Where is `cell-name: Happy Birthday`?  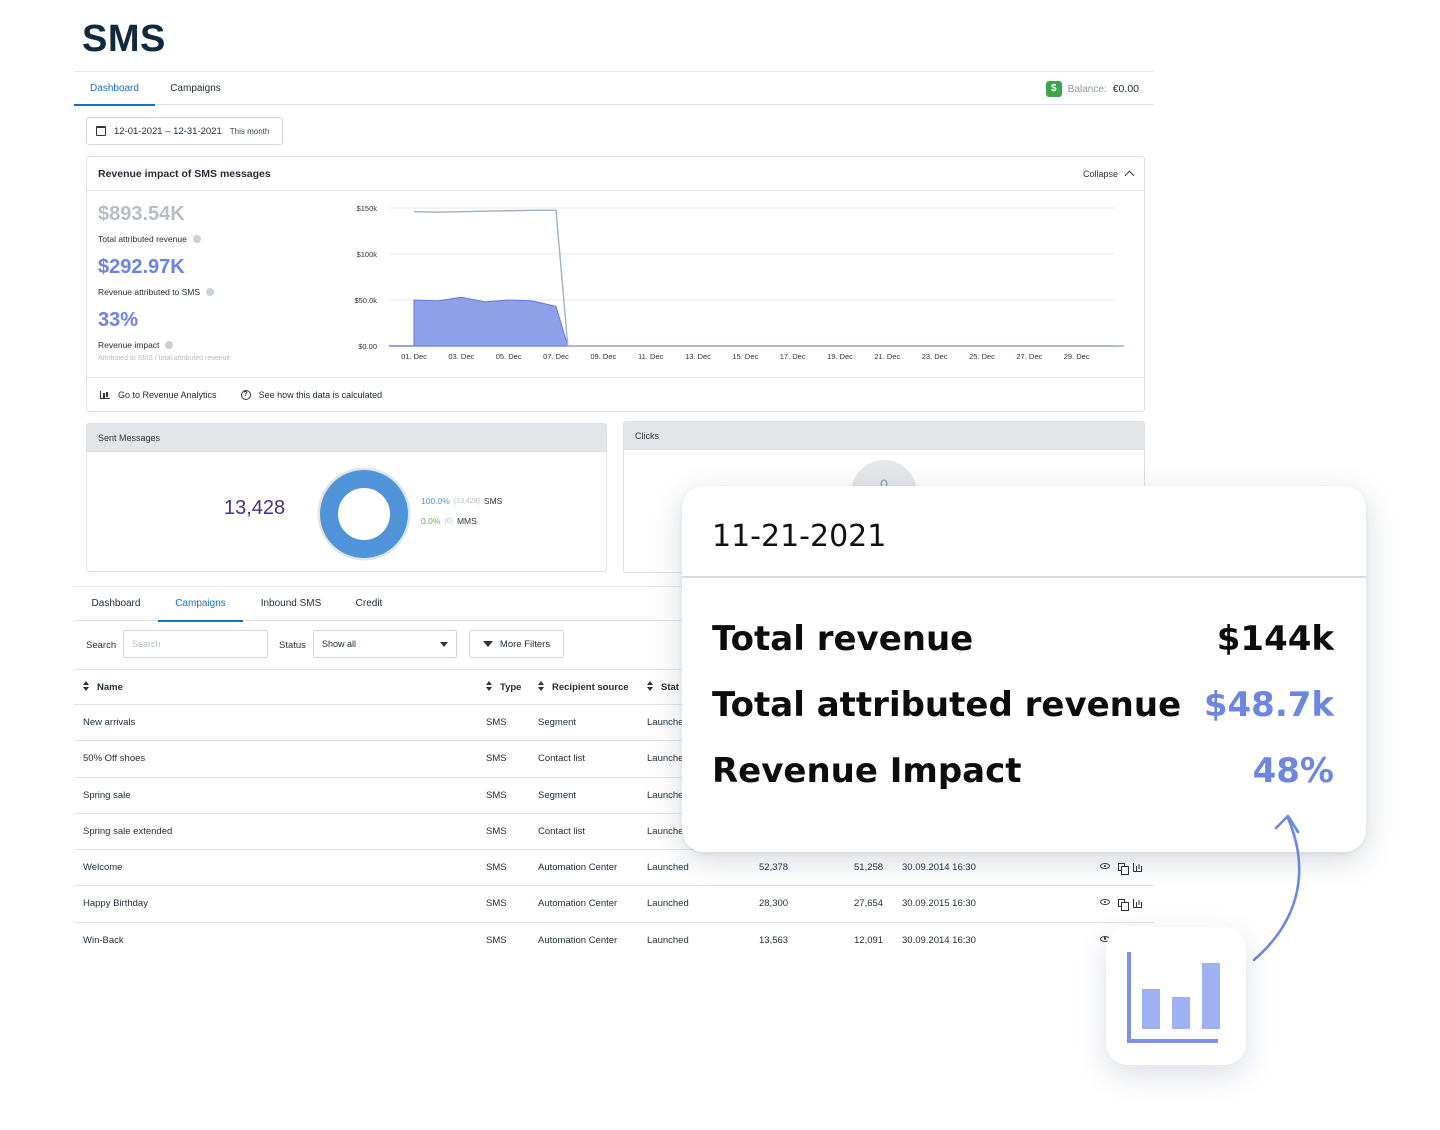 cell-name: Happy Birthday is located at coordinates (115, 904).